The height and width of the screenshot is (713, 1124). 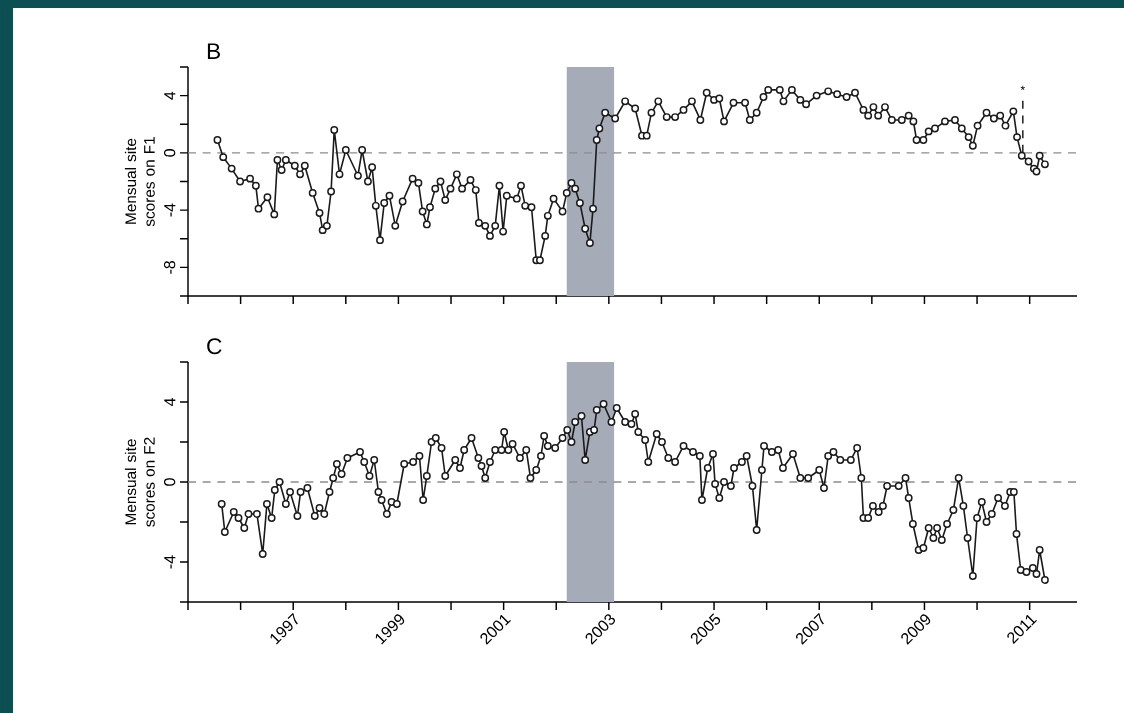 What do you see at coordinates (1022, 87) in the screenshot?
I see `ref-line-label: *` at bounding box center [1022, 87].